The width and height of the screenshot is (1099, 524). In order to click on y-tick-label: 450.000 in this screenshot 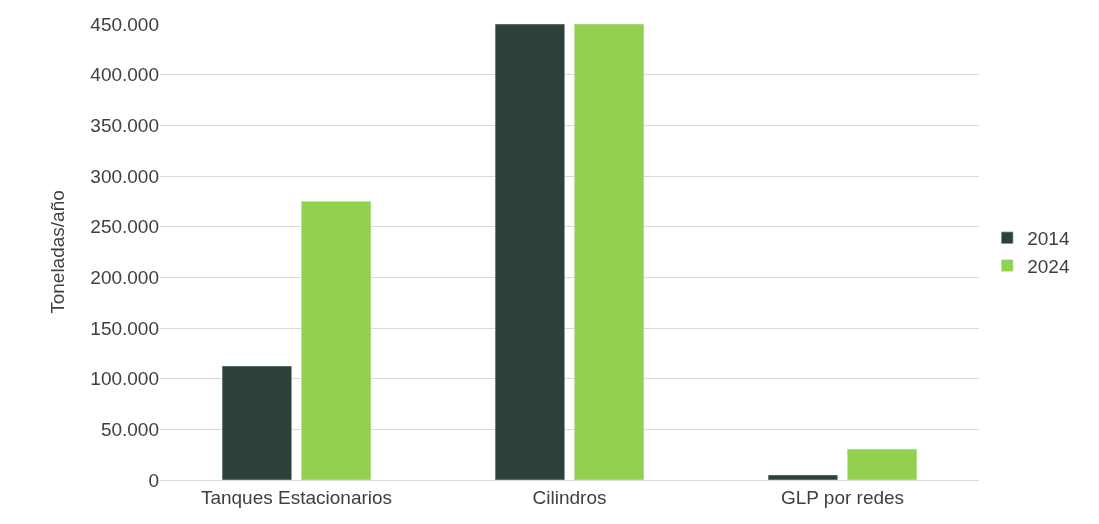, I will do `click(124, 24)`.